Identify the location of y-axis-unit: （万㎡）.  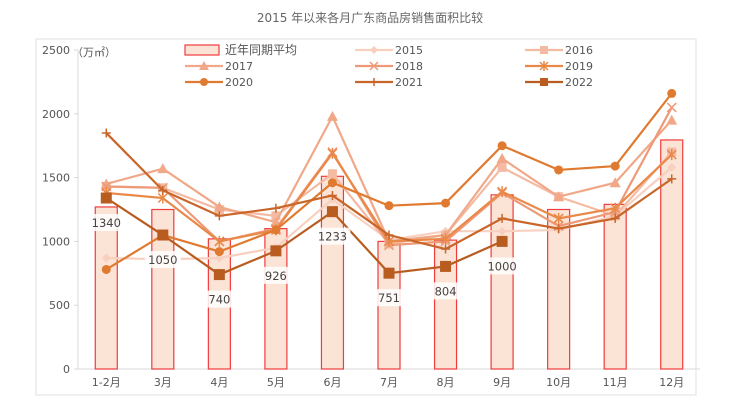
(94, 52).